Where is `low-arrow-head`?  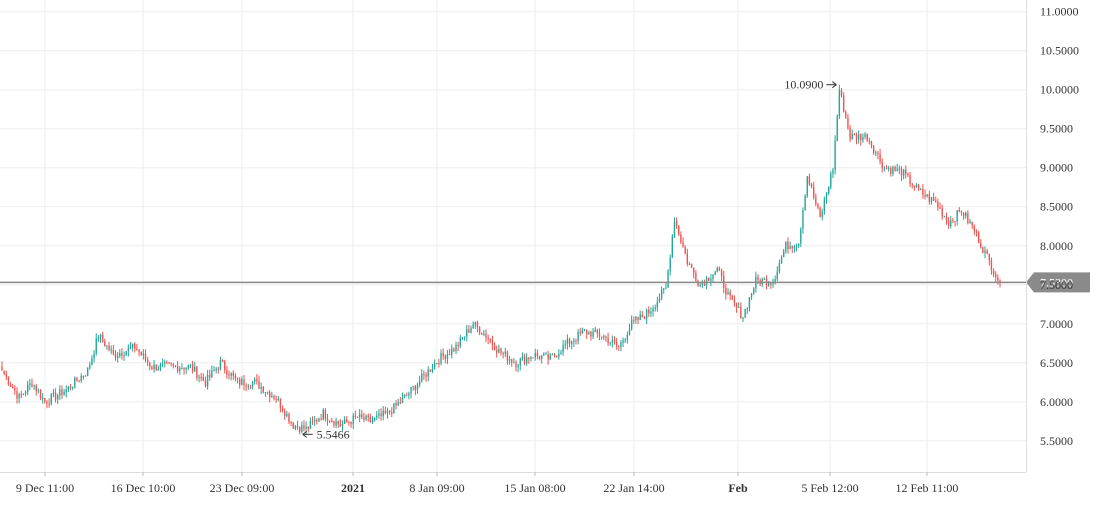
low-arrow-head is located at coordinates (304, 434).